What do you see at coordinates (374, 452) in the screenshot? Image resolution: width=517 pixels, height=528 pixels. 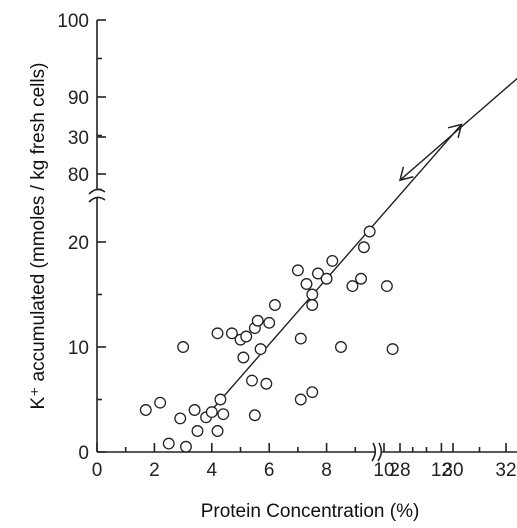 I see `x-axis-break-mark-left` at bounding box center [374, 452].